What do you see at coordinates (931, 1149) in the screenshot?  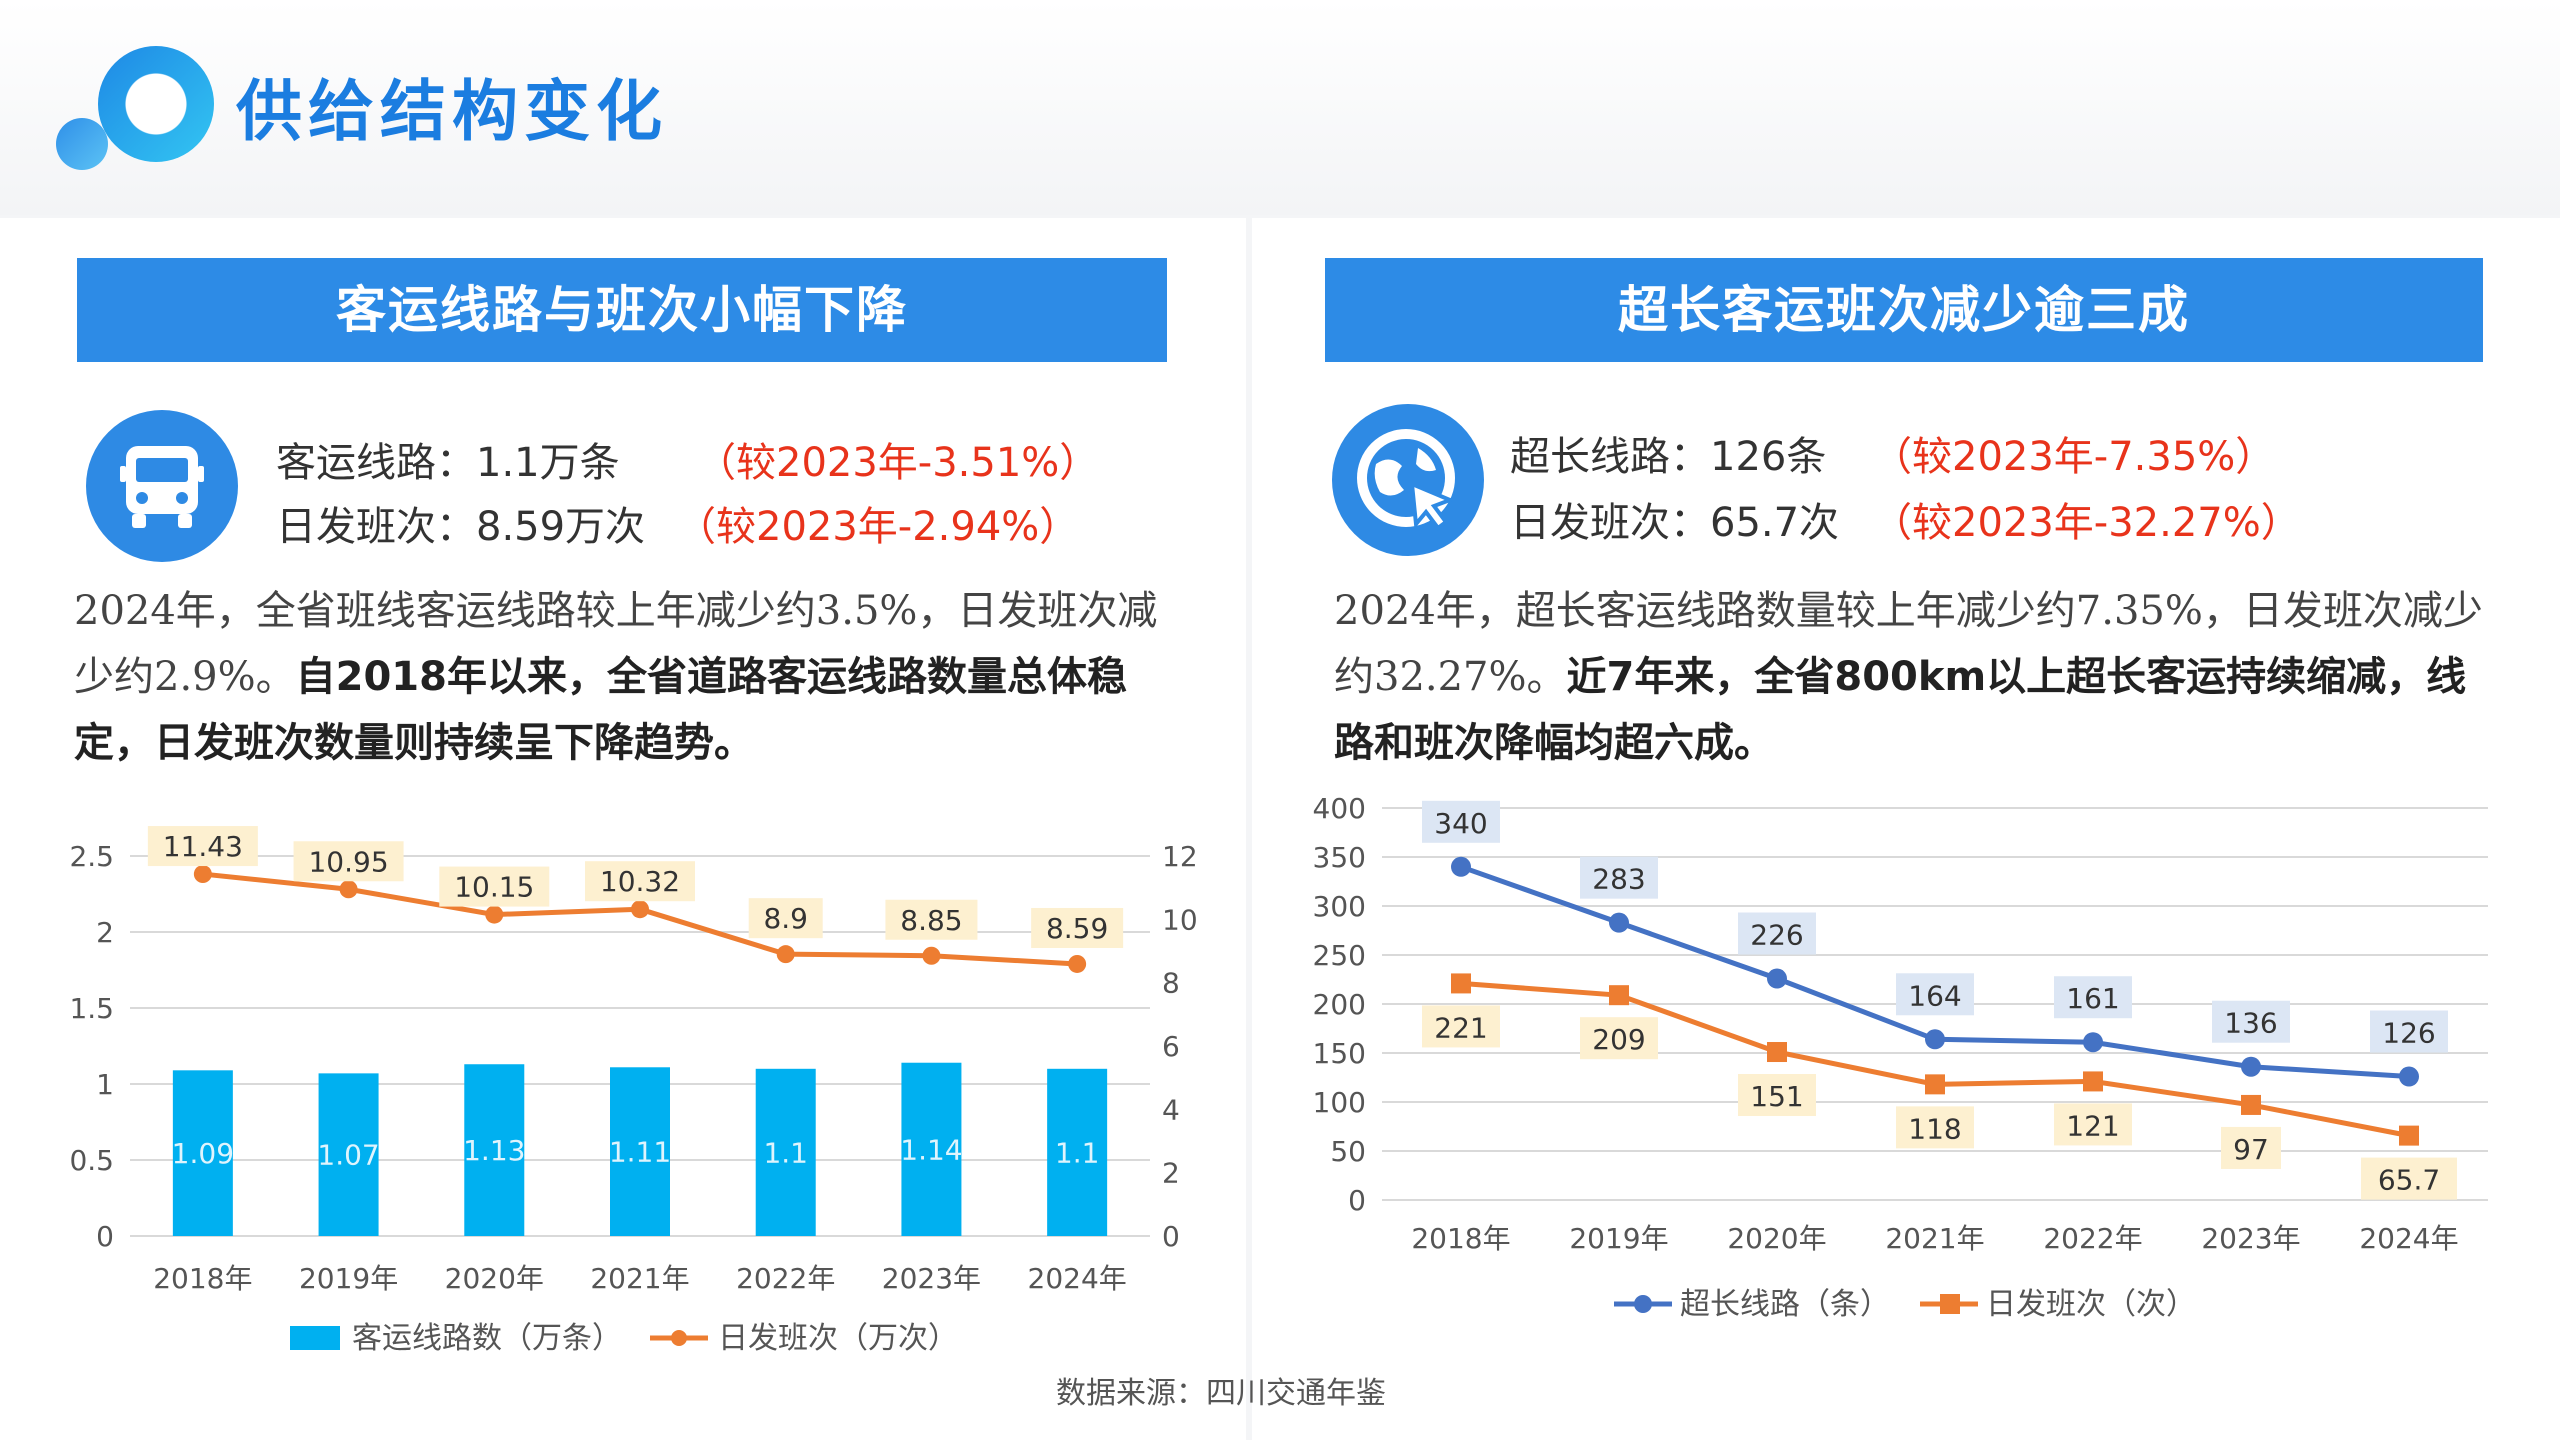 I see `bar-data-label: 1.14` at bounding box center [931, 1149].